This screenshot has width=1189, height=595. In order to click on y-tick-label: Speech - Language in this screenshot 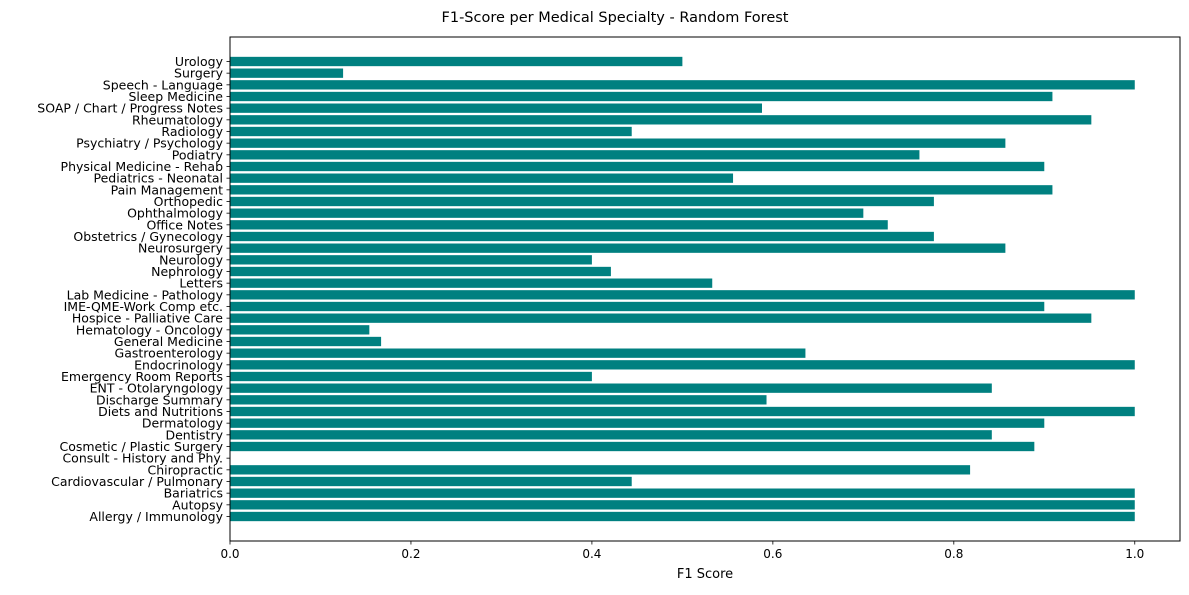, I will do `click(163, 84)`.